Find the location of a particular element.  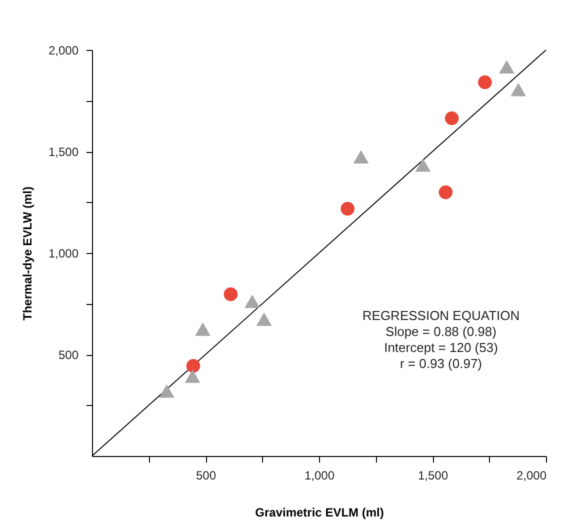

x-axis-title: Gravimetric EVLM (ml) is located at coordinates (319, 513).